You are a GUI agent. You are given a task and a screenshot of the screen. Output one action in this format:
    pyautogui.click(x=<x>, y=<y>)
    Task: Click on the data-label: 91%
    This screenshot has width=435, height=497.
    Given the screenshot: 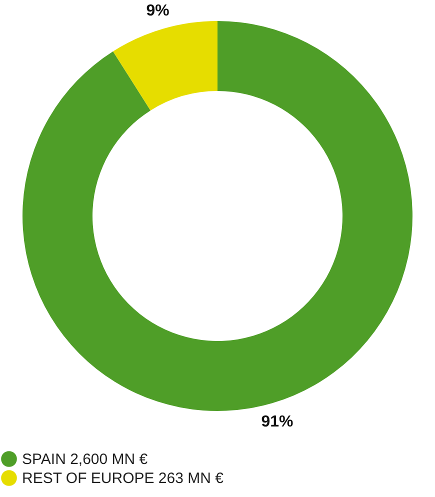 What is the action you would take?
    pyautogui.click(x=277, y=422)
    